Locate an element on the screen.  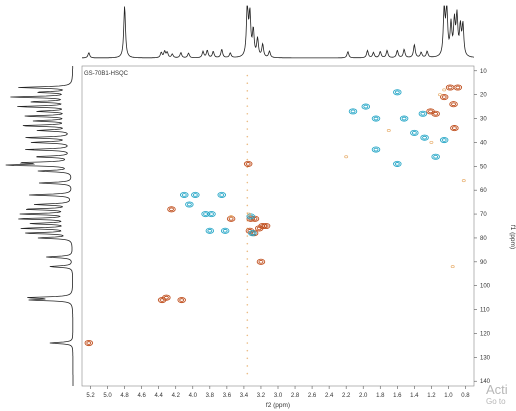
y-axis: 10 20 30 40 50 60 70 80 90 100 110 120 130 140 is located at coordinates (482, 227).